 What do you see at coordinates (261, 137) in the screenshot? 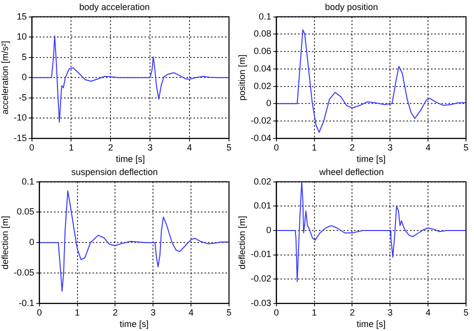
I see `y-tick-label: -0.04` at bounding box center [261, 137].